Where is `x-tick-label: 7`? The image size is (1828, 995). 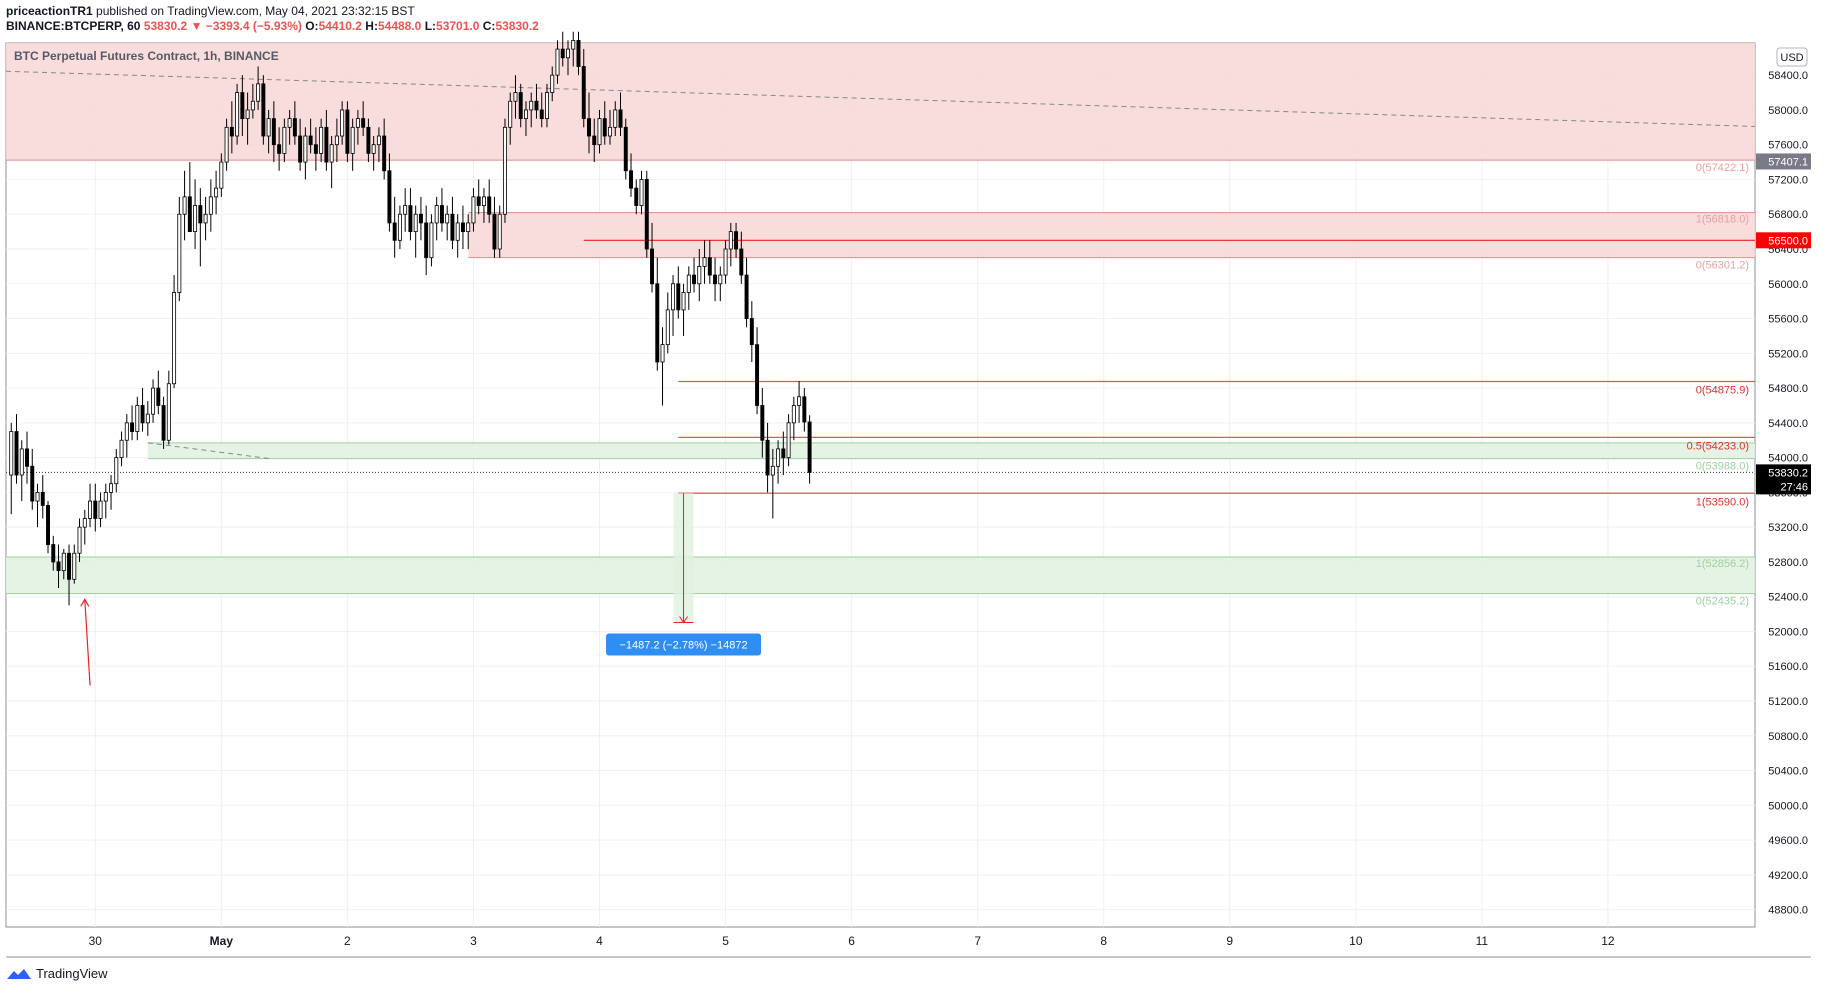 x-tick-label: 7 is located at coordinates (977, 941).